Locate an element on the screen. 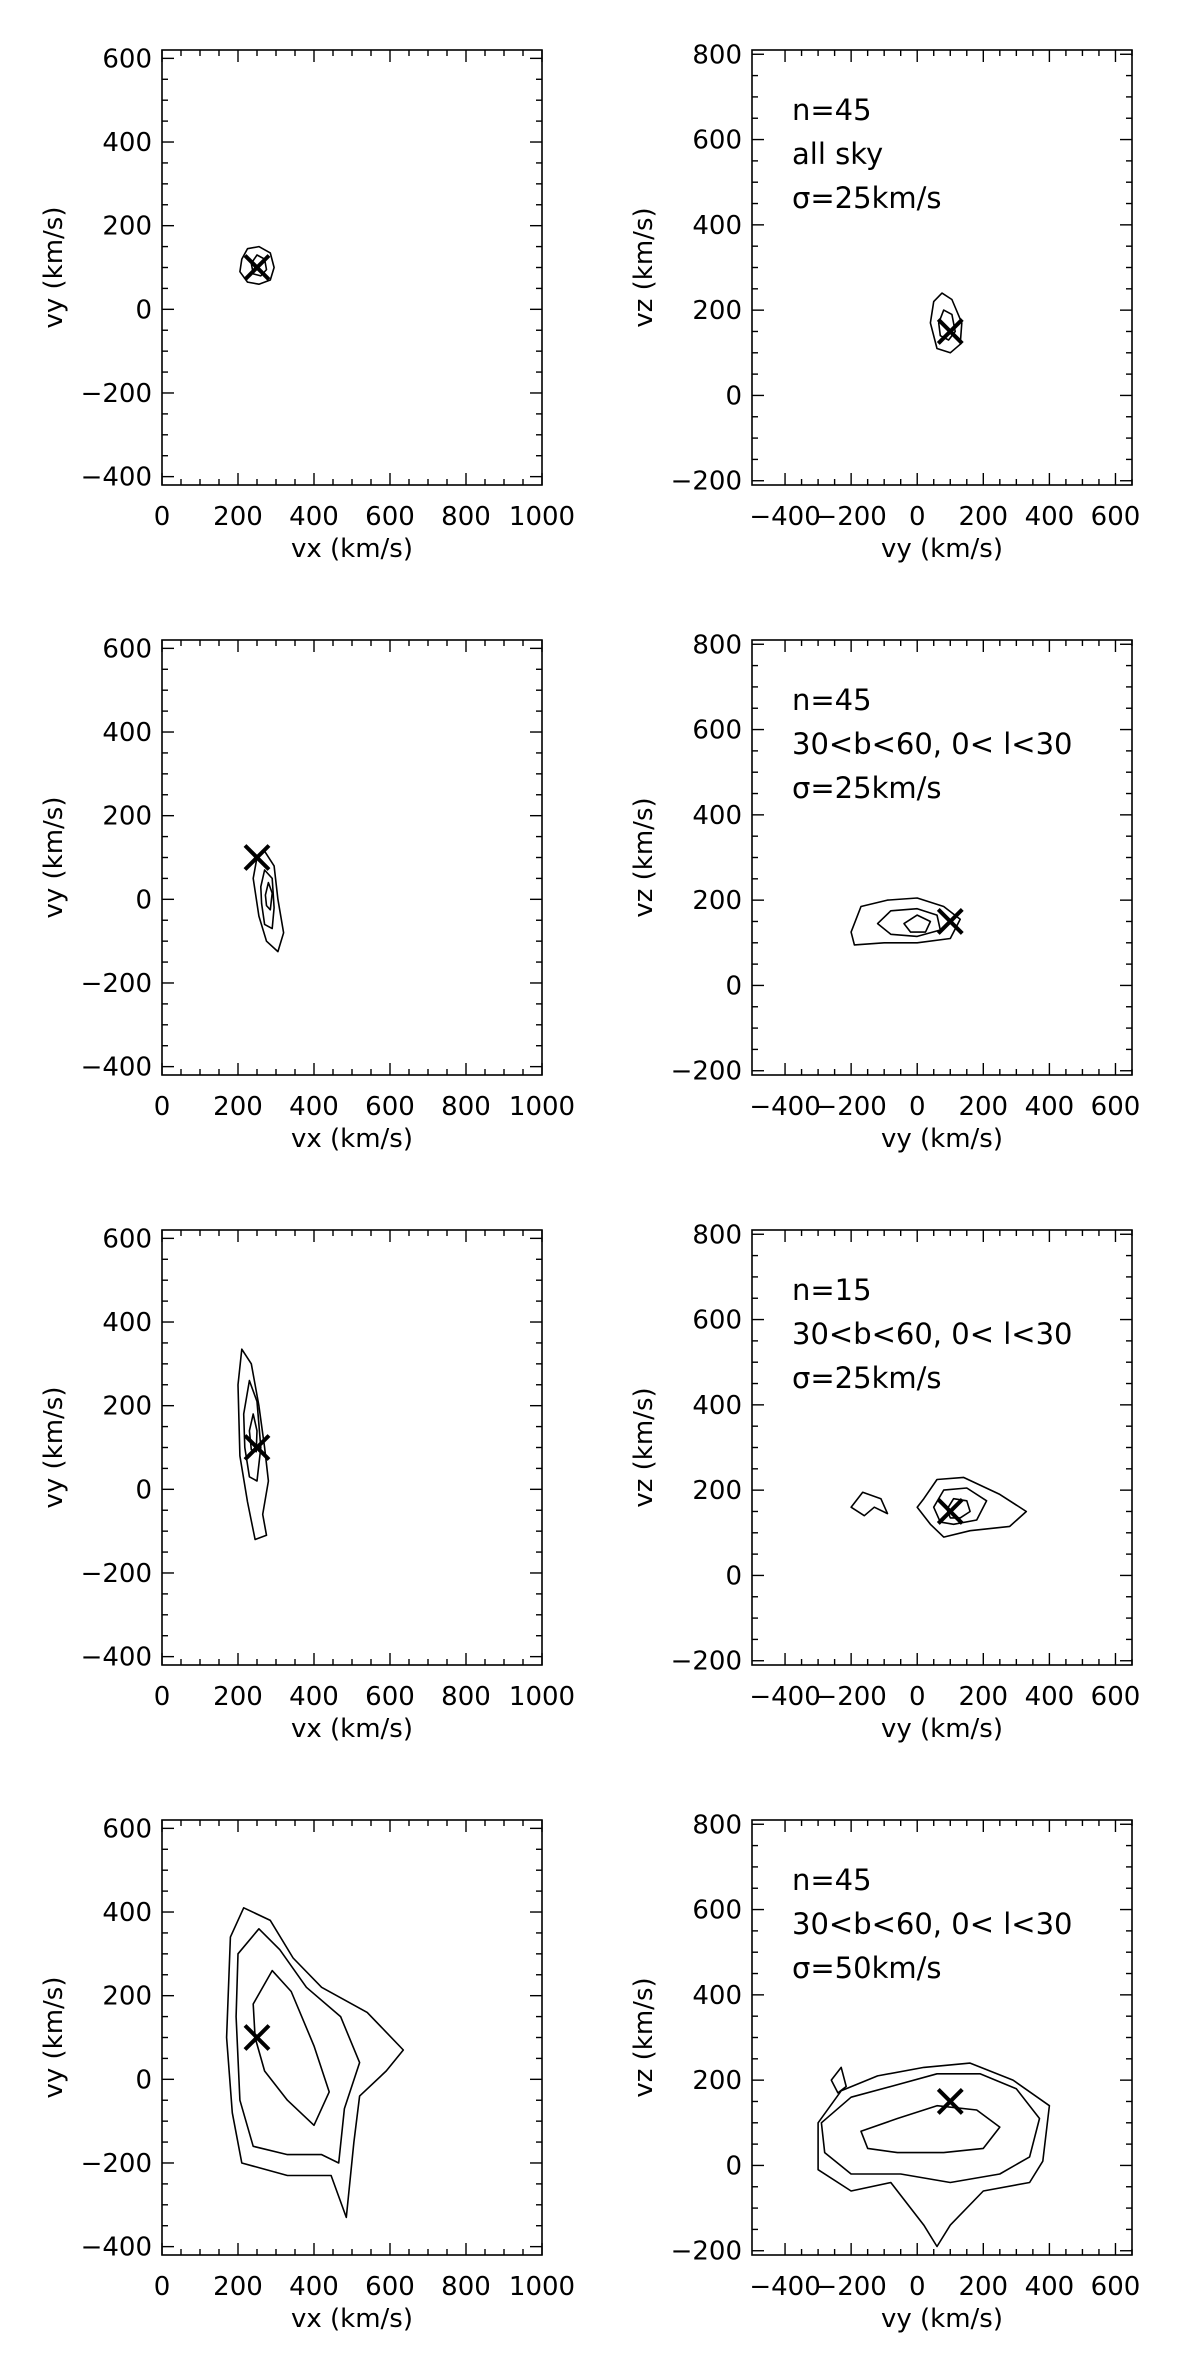  annotation-text: n=45 is located at coordinates (832, 700).